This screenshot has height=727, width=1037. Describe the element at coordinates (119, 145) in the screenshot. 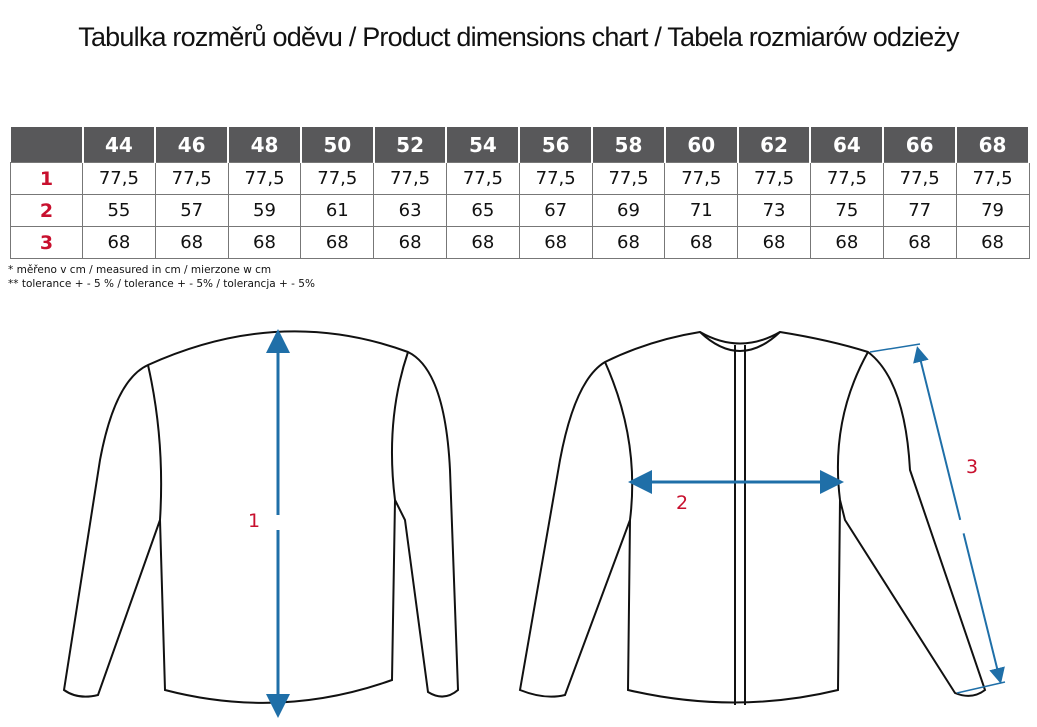

I see `size-header-44: 44` at that location.